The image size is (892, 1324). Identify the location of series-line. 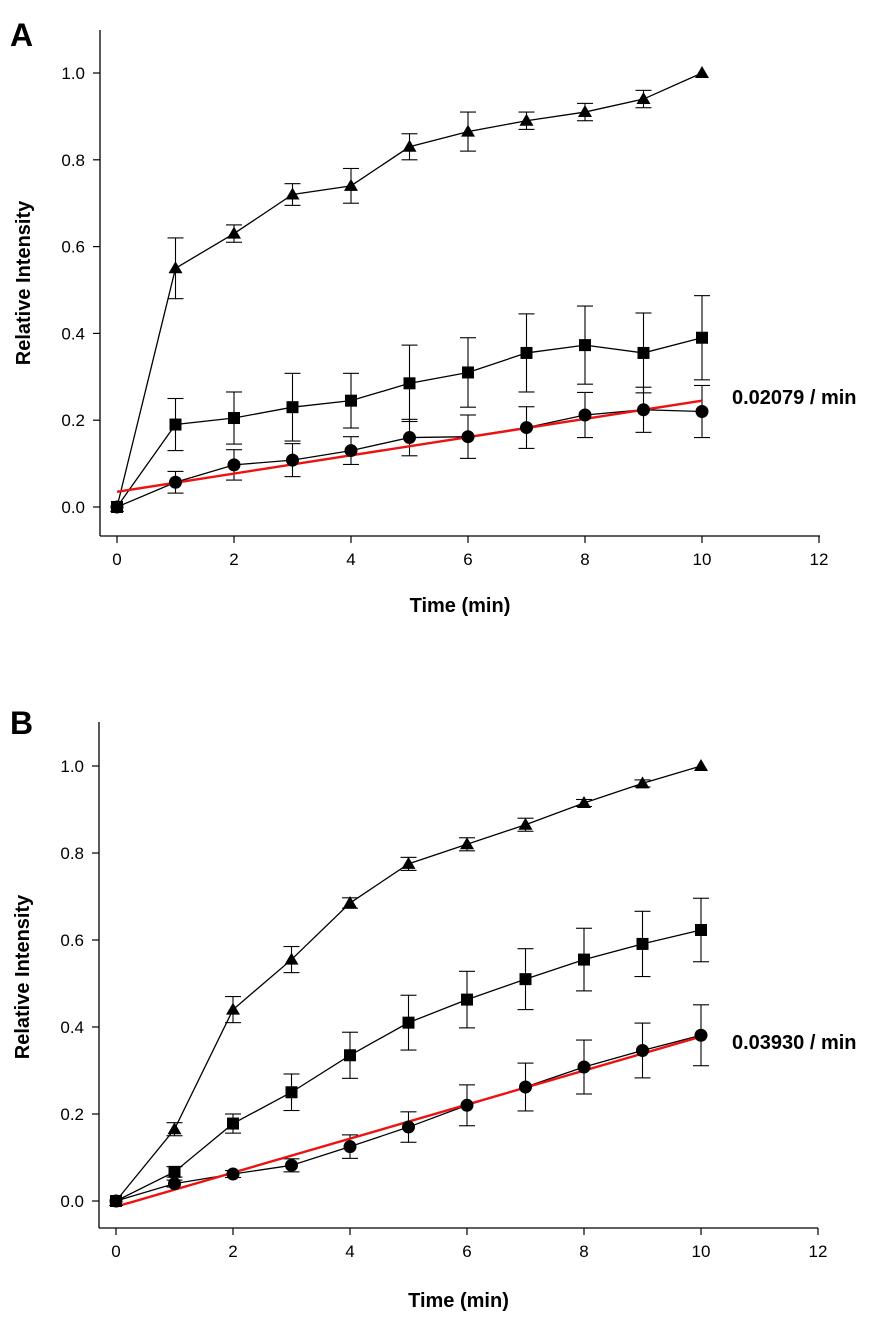
(408, 1065).